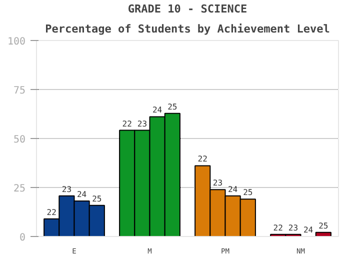 The height and width of the screenshot is (260, 360). What do you see at coordinates (19, 189) in the screenshot?
I see `y-tick-label: 25` at bounding box center [19, 189].